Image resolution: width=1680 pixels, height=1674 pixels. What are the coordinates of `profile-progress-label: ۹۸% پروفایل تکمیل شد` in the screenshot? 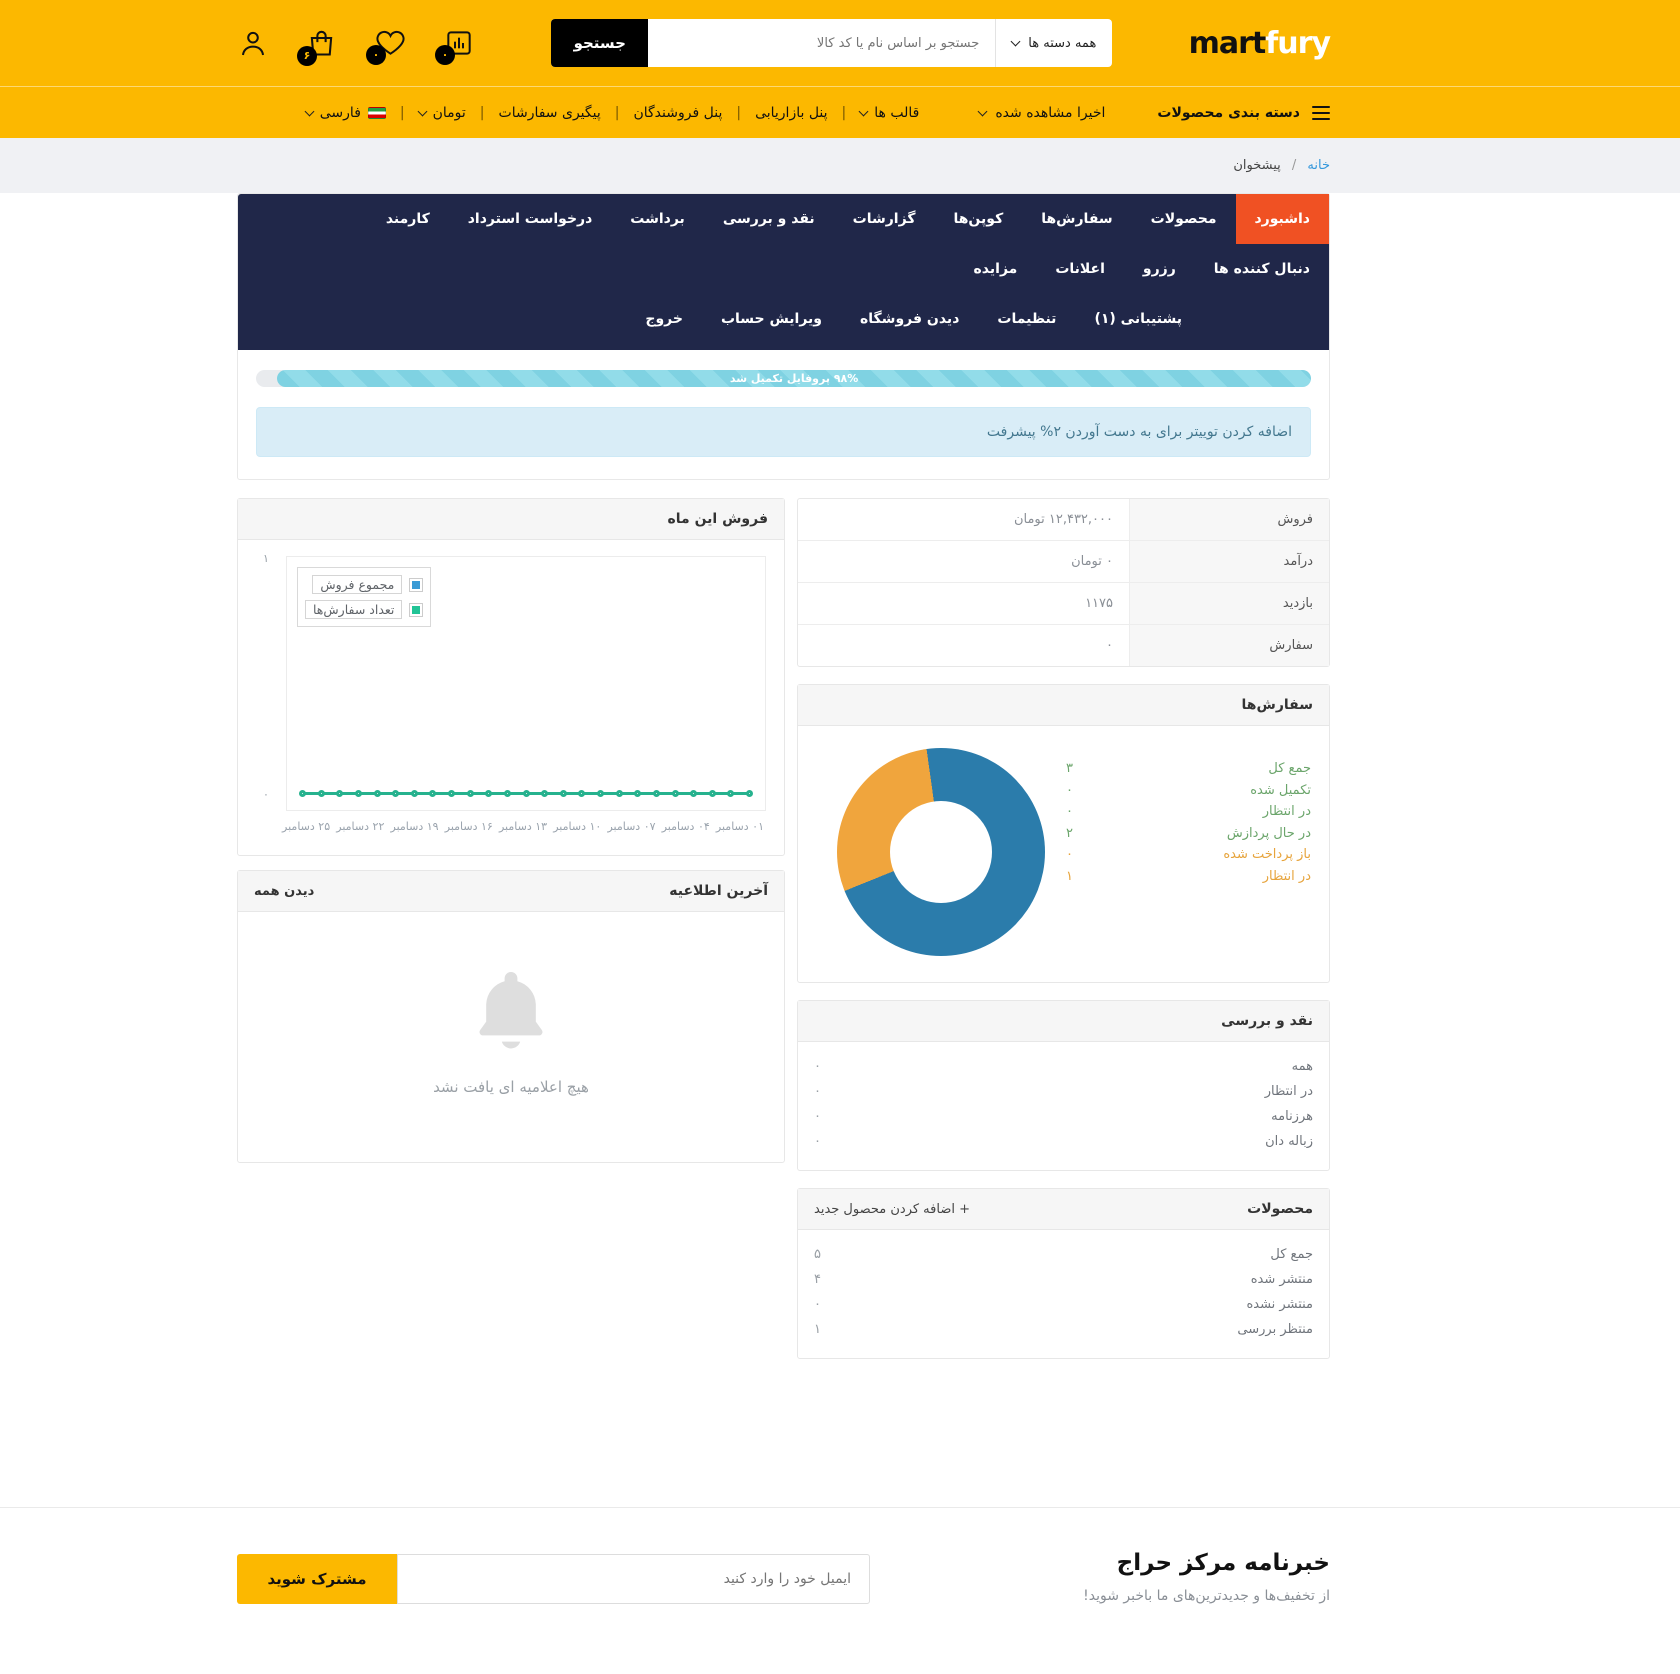 It's located at (794, 378).